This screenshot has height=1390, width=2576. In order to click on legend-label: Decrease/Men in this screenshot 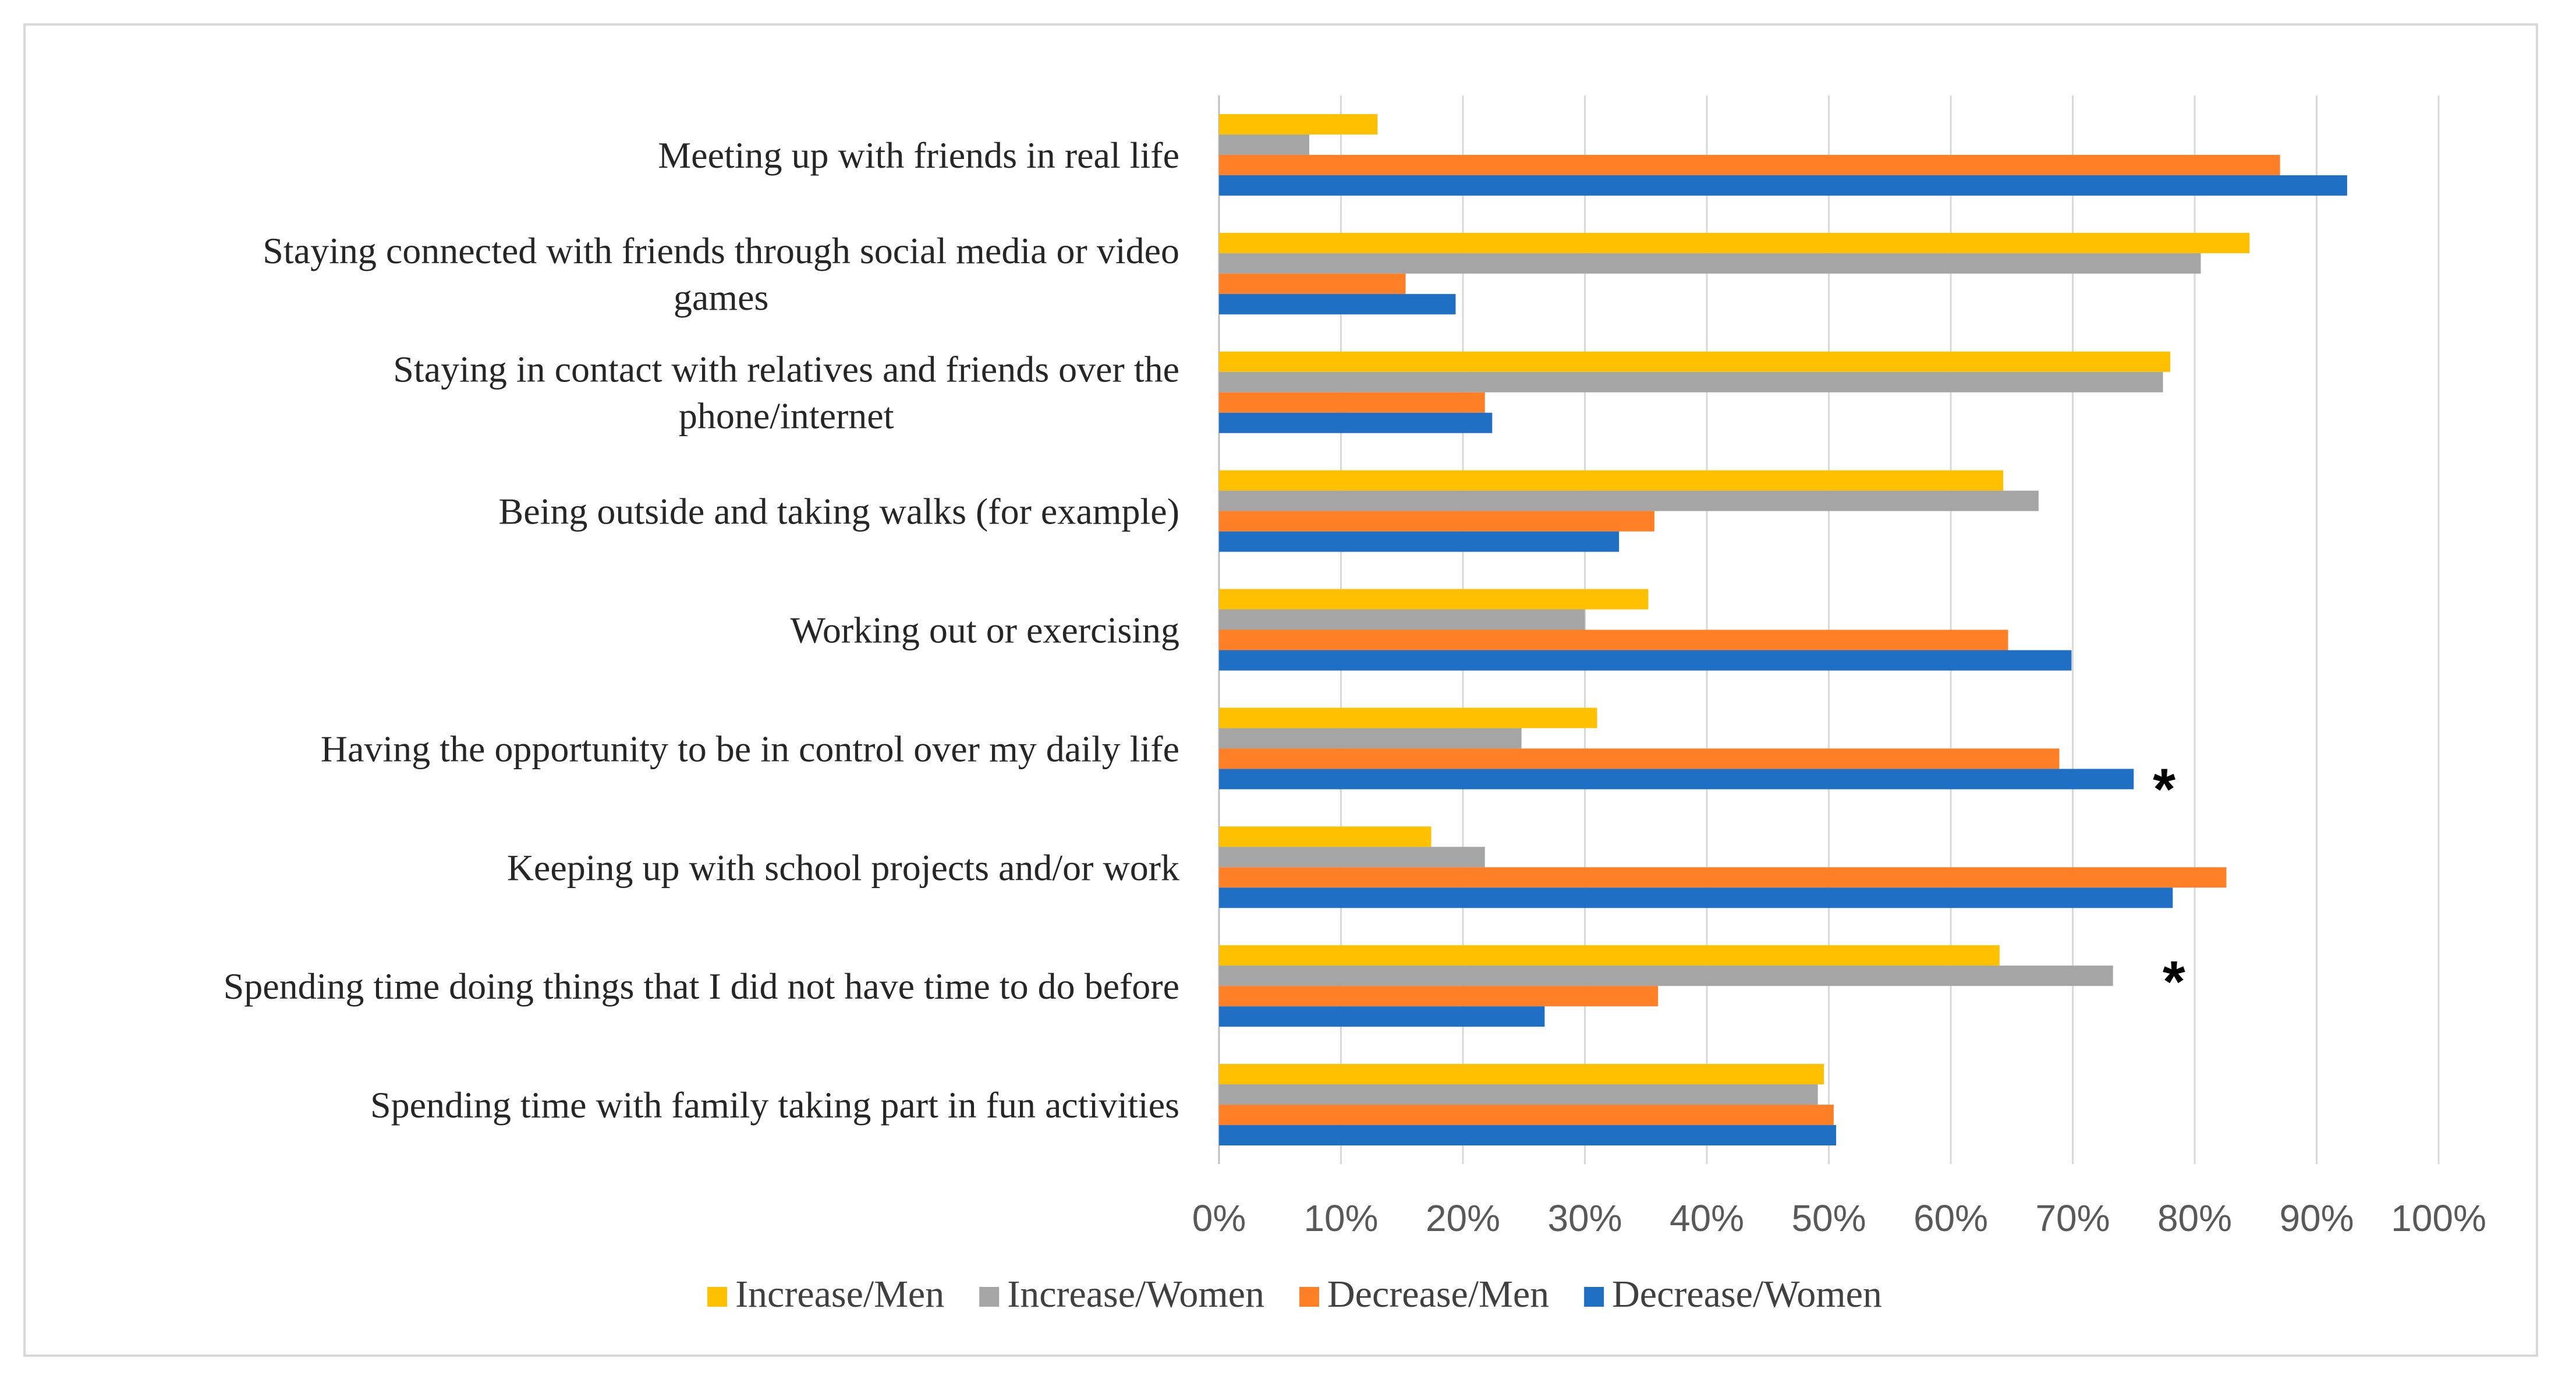, I will do `click(1438, 1294)`.